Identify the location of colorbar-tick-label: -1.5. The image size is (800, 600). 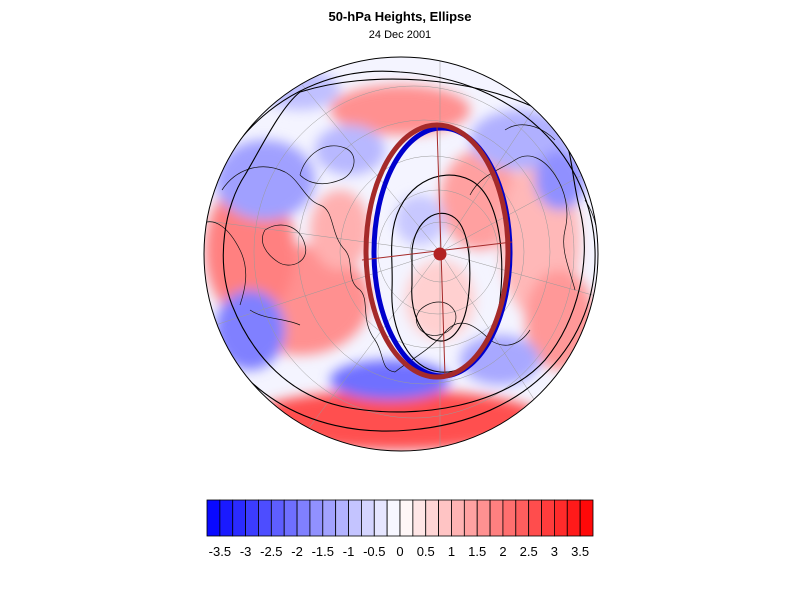
(323, 551).